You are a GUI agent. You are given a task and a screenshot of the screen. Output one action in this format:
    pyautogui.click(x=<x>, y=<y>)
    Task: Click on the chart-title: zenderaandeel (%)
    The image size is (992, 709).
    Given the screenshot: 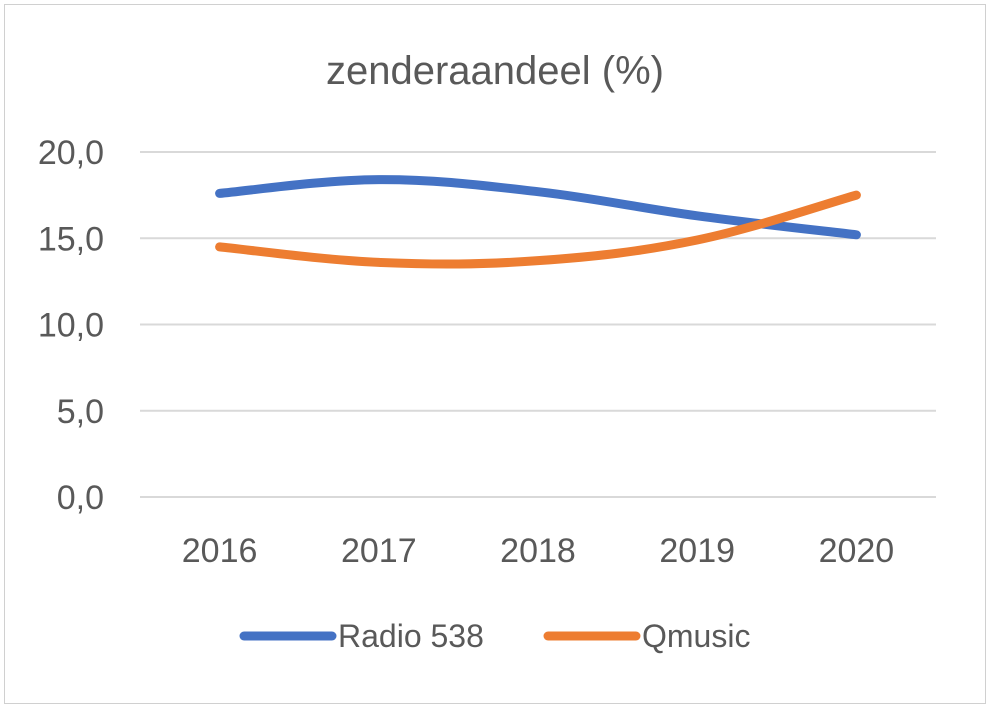 What is the action you would take?
    pyautogui.click(x=495, y=71)
    